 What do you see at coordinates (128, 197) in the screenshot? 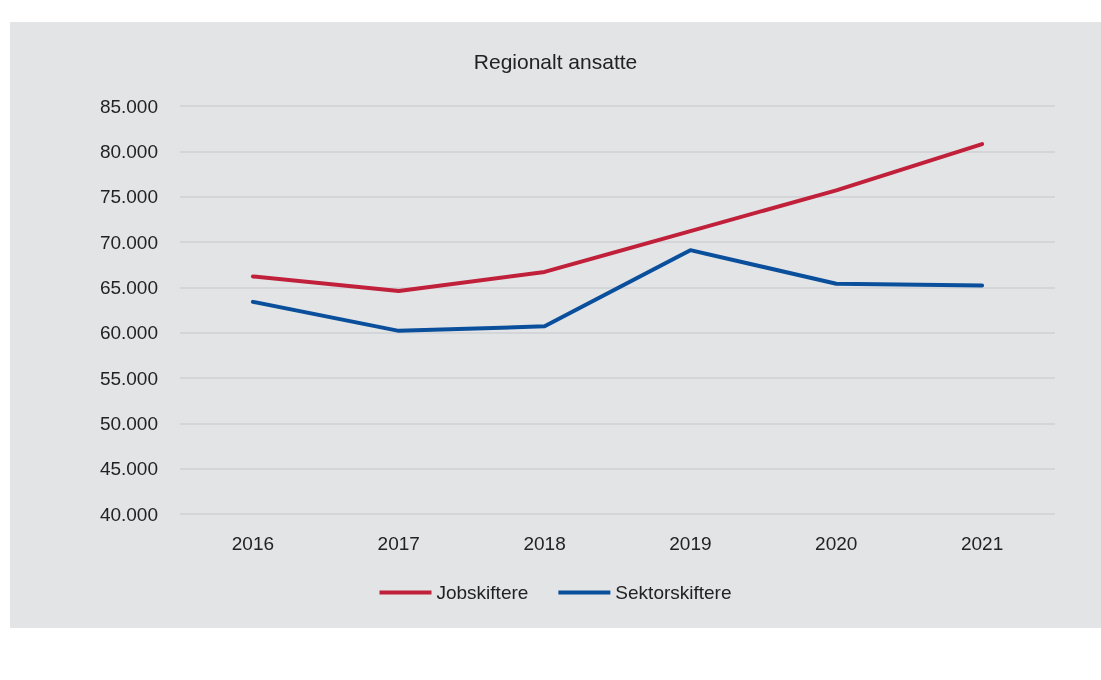
I see `y-tick-label: 75.000` at bounding box center [128, 197].